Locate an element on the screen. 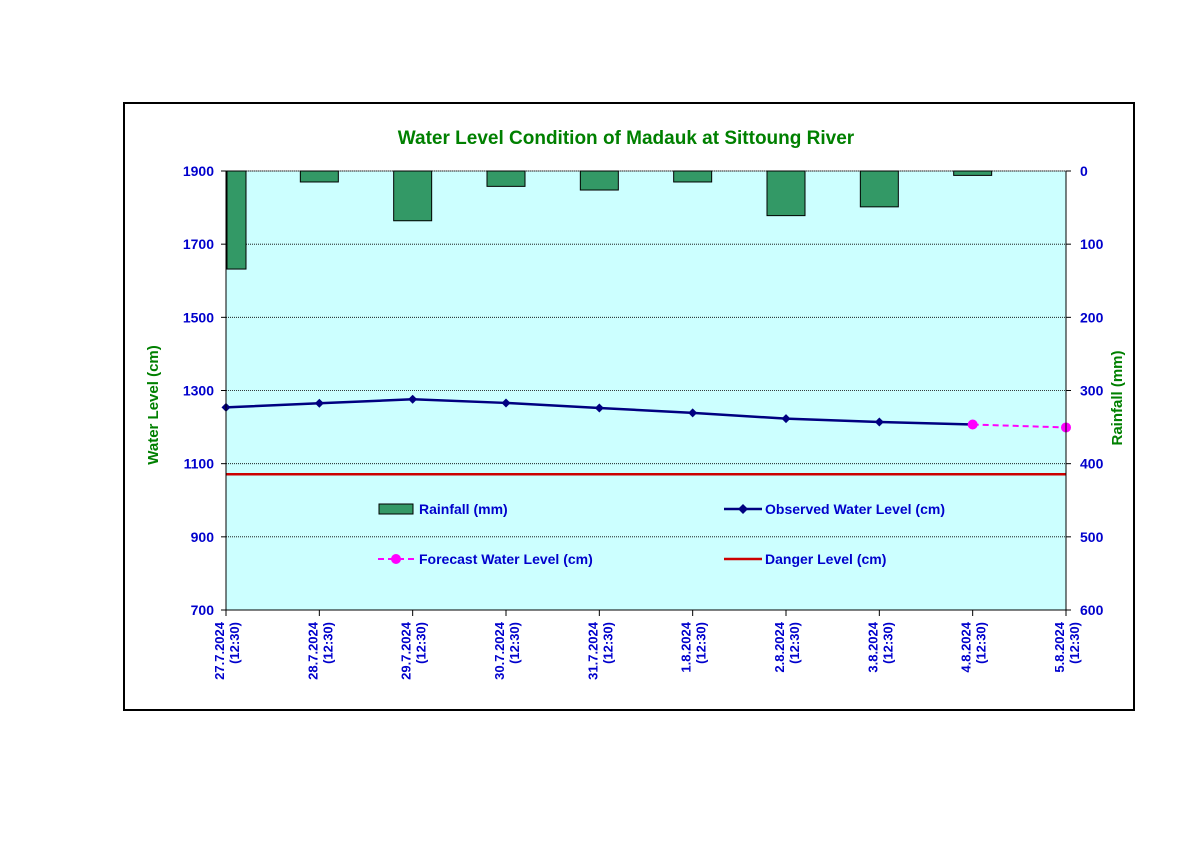 Image resolution: width=1200 pixels, height=849 pixels. left-tick-label: 1100 is located at coordinates (199, 464).